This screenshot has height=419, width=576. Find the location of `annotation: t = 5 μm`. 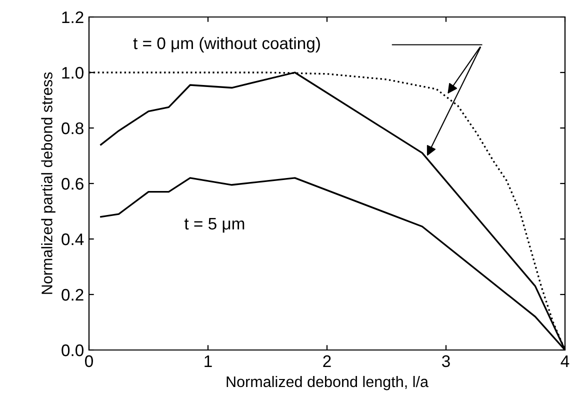

annotation: t = 5 μm is located at coordinates (214, 225).